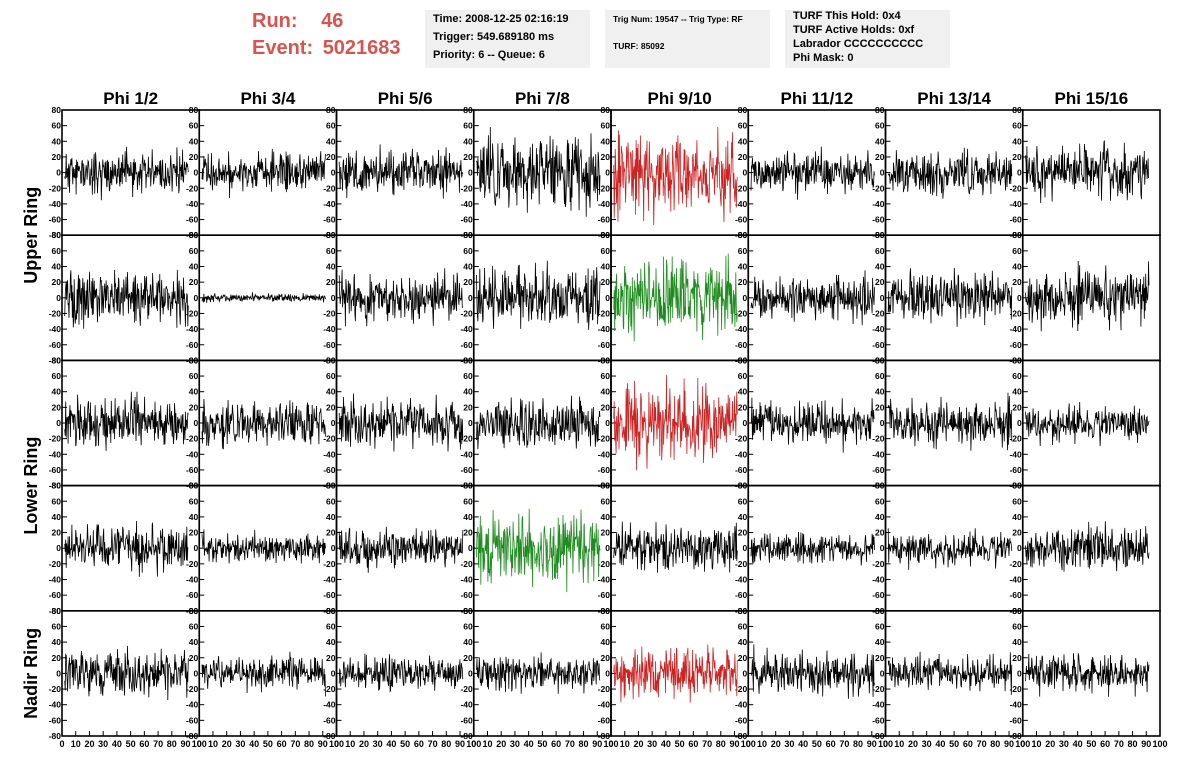 The width and height of the screenshot is (1196, 772). Describe the element at coordinates (323, 744) in the screenshot. I see `x-tick-label: 90` at that location.